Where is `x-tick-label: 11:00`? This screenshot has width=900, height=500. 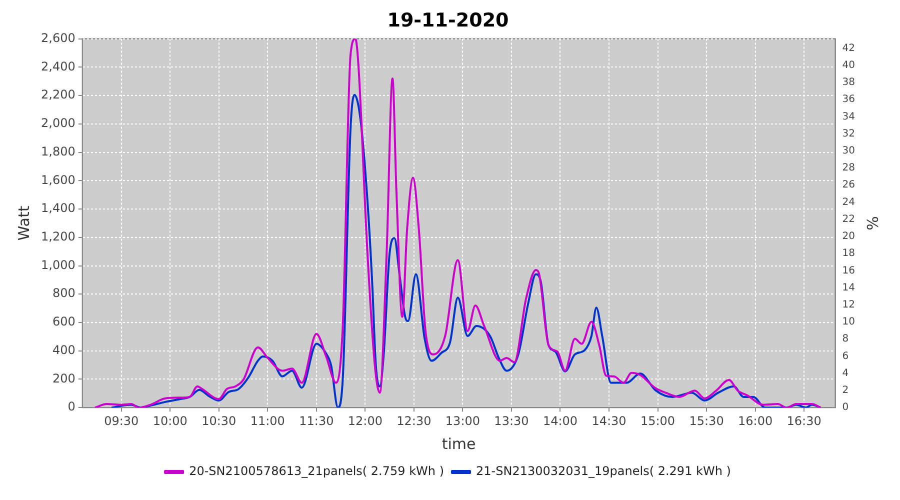 x-tick-label: 11:00 is located at coordinates (267, 421).